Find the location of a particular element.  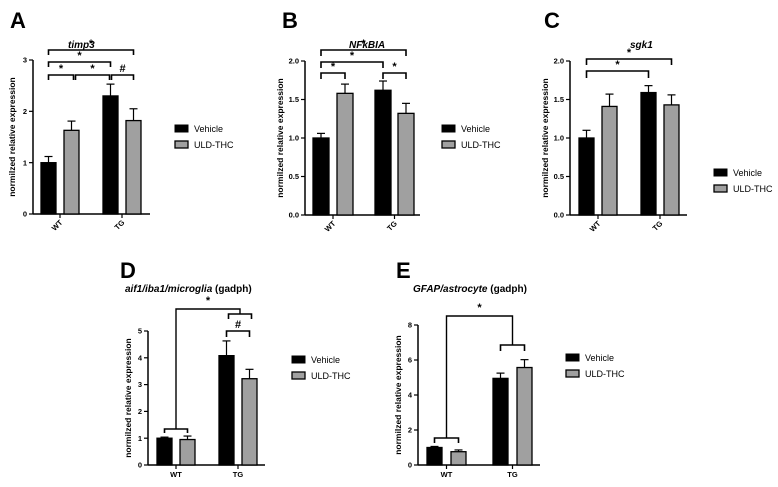

y-tick-label: 1 is located at coordinates (25, 162).